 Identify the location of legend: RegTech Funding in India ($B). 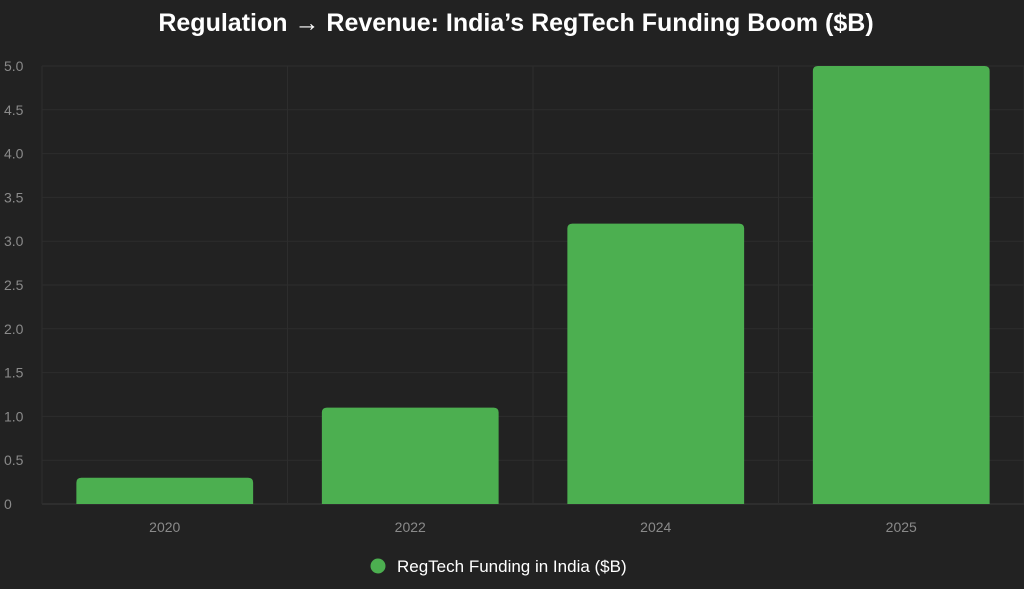
(498, 566).